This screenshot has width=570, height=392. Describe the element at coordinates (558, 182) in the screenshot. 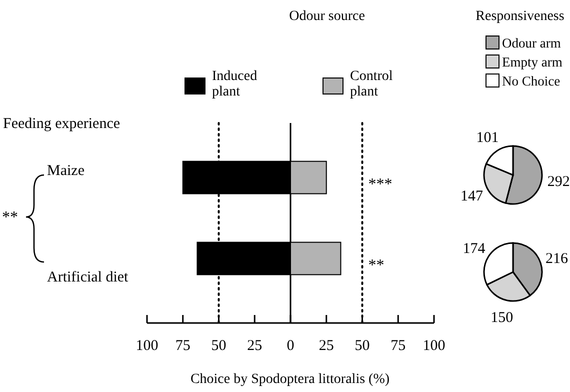

I see `data-label: 292` at that location.